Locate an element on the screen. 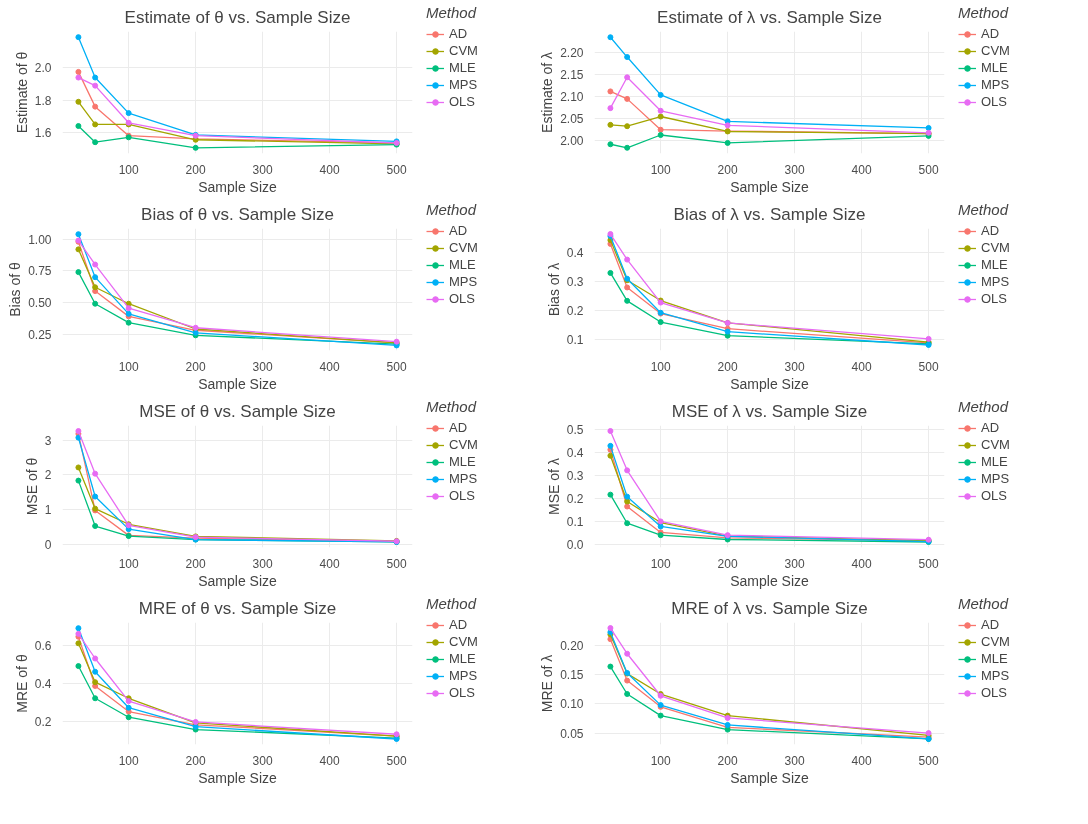 The image size is (1088, 824). chart-title: Bias of λ vs. Sample Size is located at coordinates (769, 214).